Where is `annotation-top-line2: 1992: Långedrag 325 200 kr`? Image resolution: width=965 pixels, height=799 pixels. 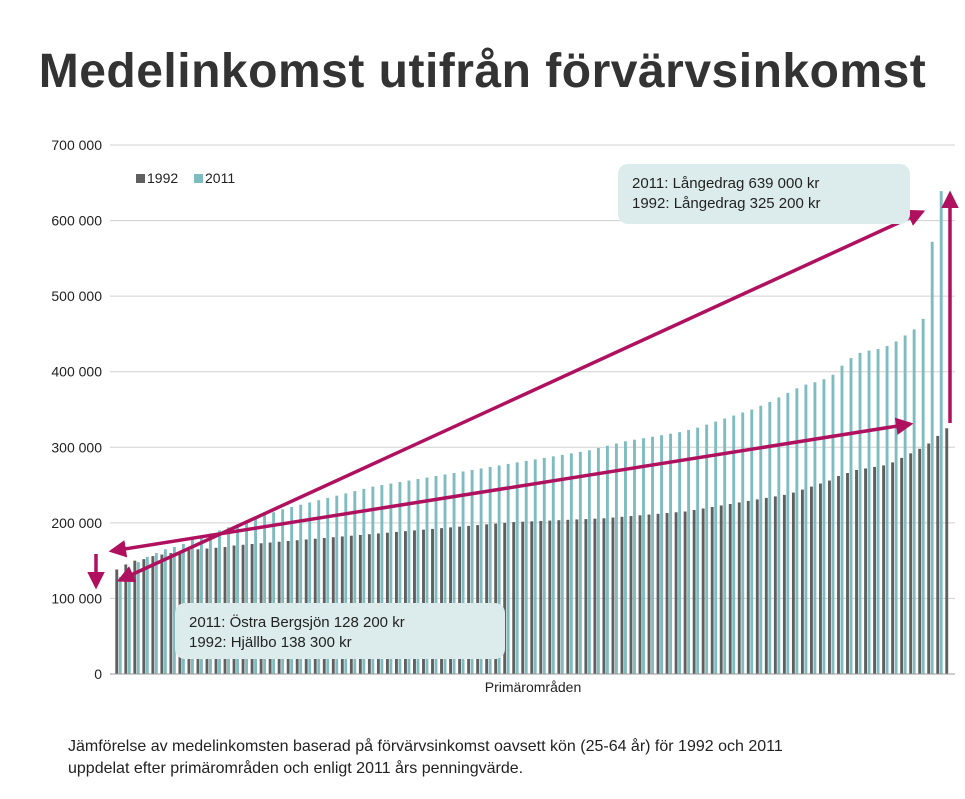 annotation-top-line2: 1992: Långedrag 325 200 kr is located at coordinates (726, 203).